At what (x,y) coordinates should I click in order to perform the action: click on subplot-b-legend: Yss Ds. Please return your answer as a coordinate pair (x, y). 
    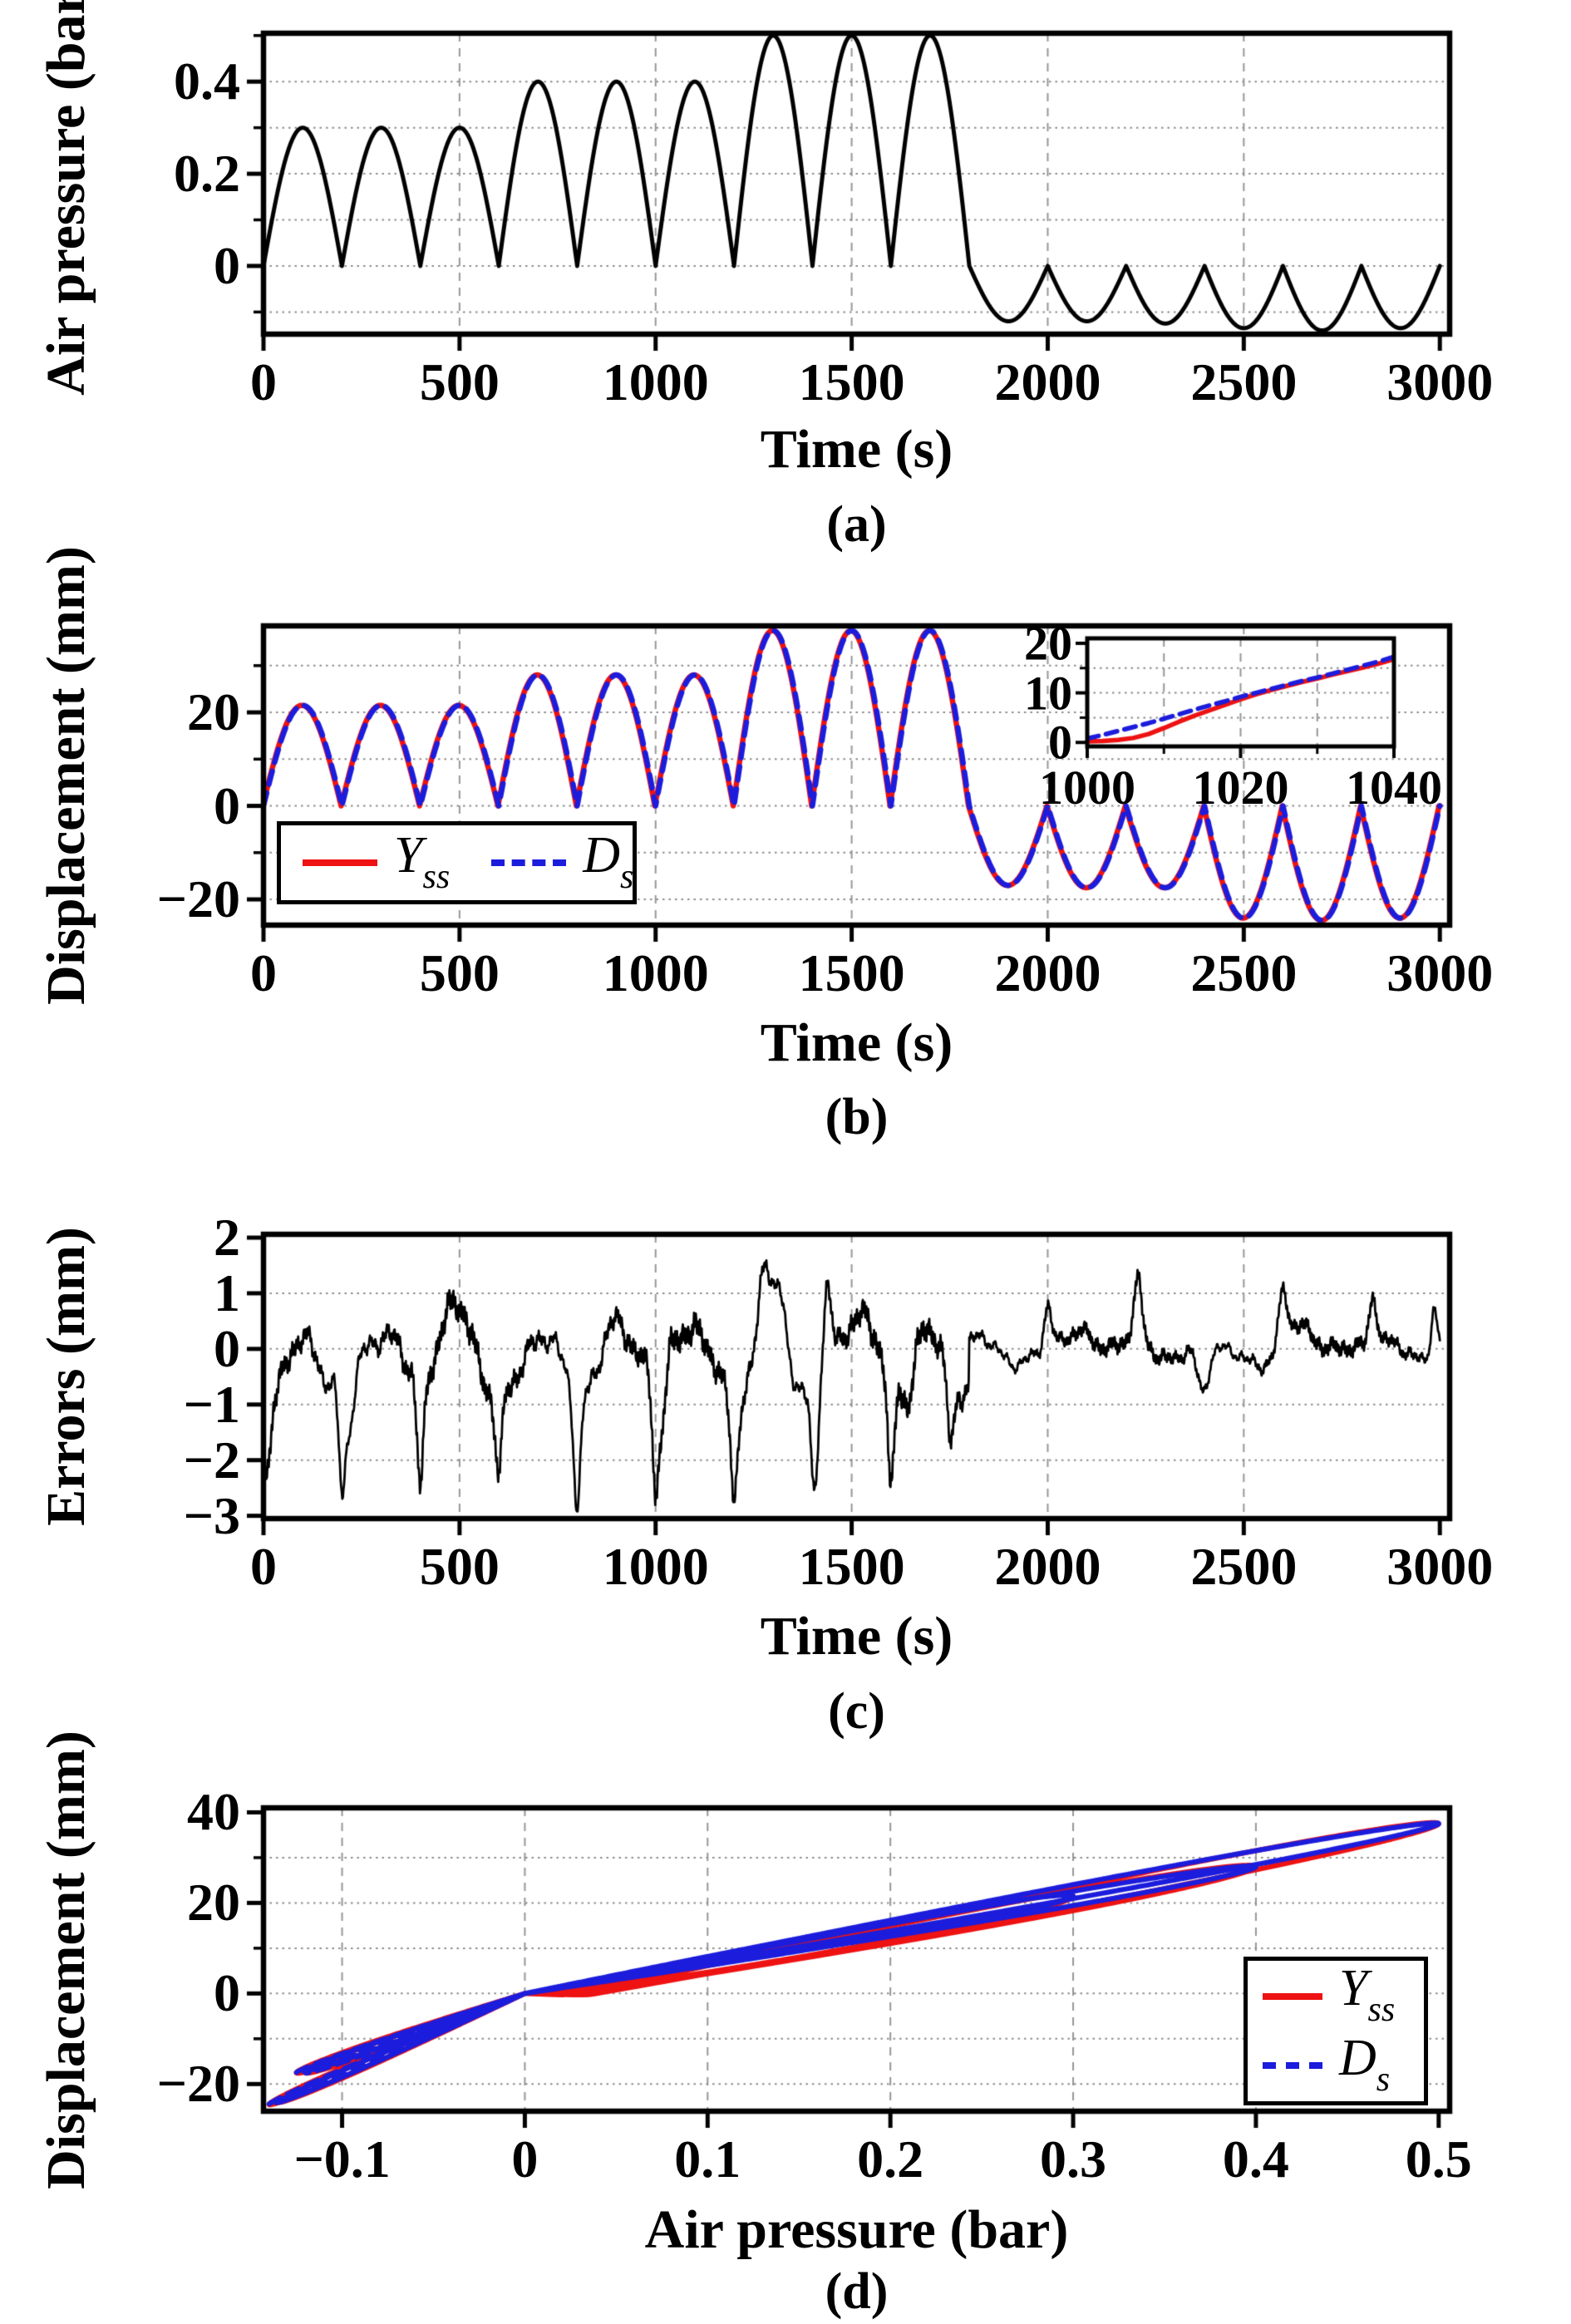
    Looking at the image, I should click on (457, 862).